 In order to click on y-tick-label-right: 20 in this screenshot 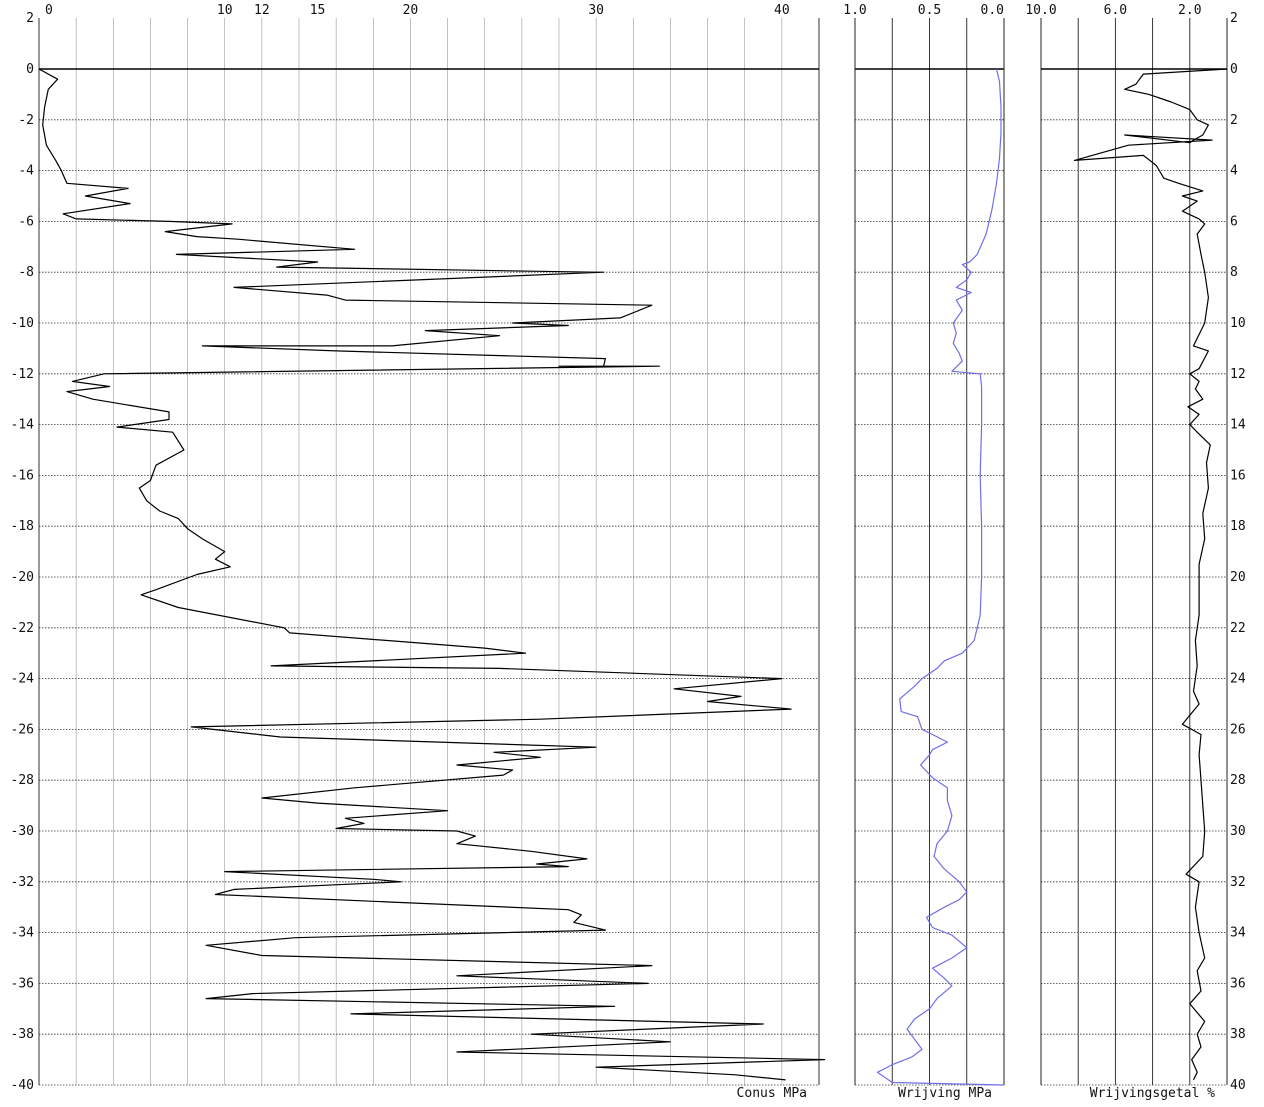, I will do `click(1238, 577)`.